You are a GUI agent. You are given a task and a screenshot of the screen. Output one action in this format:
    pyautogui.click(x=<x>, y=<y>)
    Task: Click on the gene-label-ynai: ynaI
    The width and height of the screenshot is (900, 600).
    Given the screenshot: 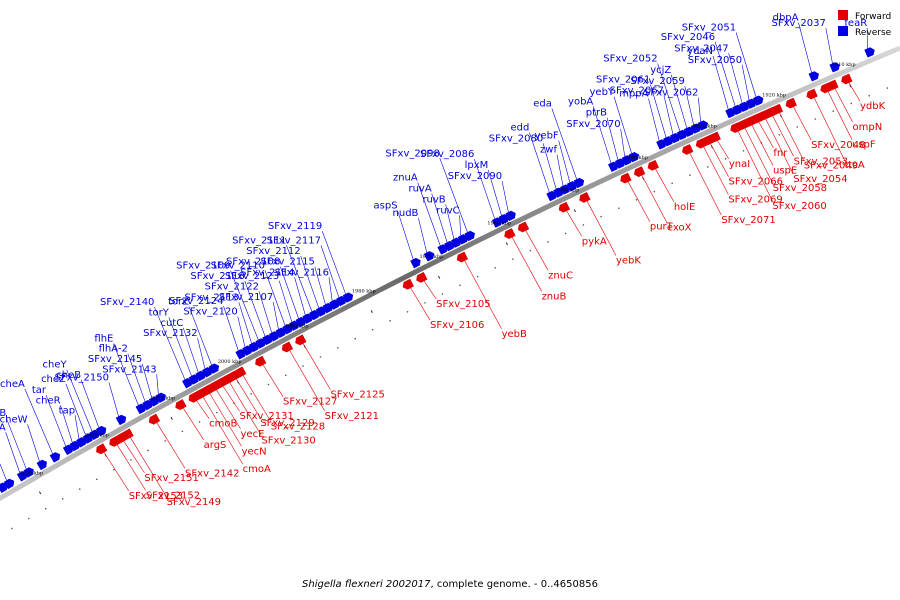 What is the action you would take?
    pyautogui.click(x=739, y=164)
    